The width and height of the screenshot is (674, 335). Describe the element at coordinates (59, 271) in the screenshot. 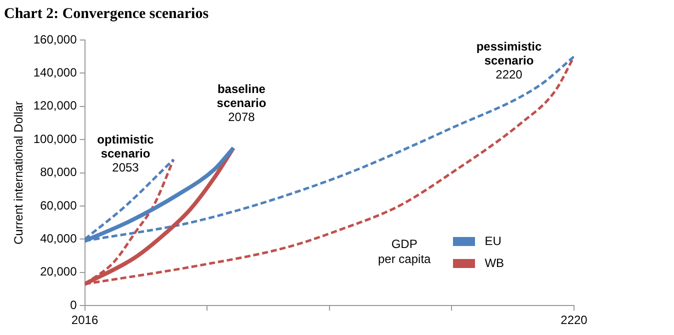

I see `y-tick-label: 20,000` at that location.